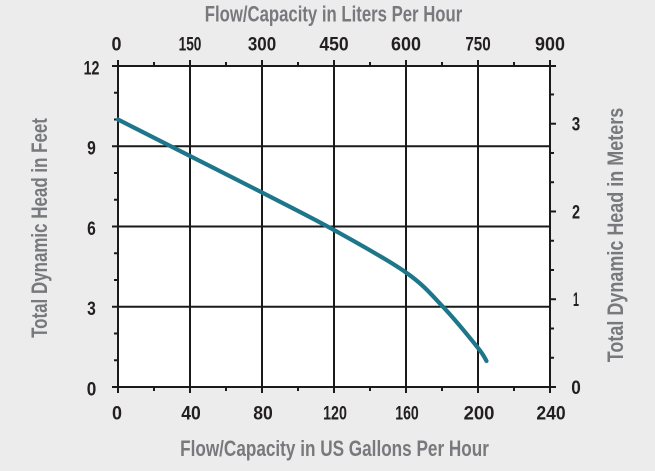 The height and width of the screenshot is (471, 655). I want to click on svg-text: 1, so click(576, 300).